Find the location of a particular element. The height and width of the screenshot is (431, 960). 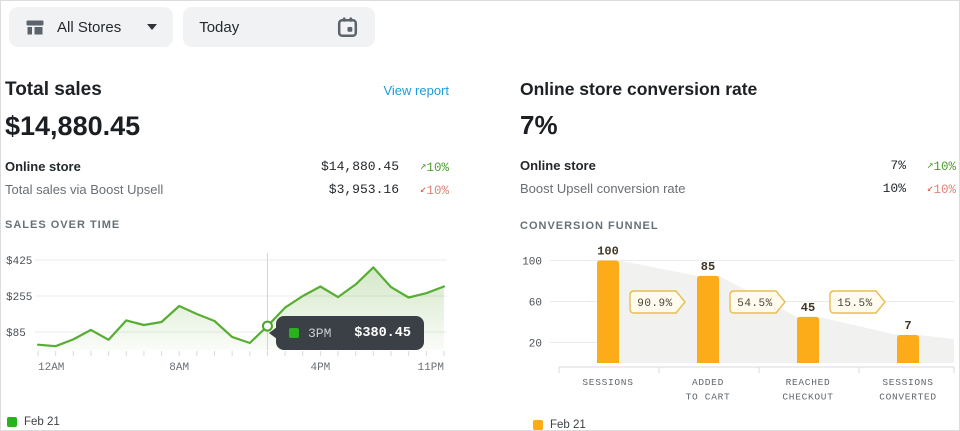

conversion-title: Online store conversion rate is located at coordinates (639, 89).